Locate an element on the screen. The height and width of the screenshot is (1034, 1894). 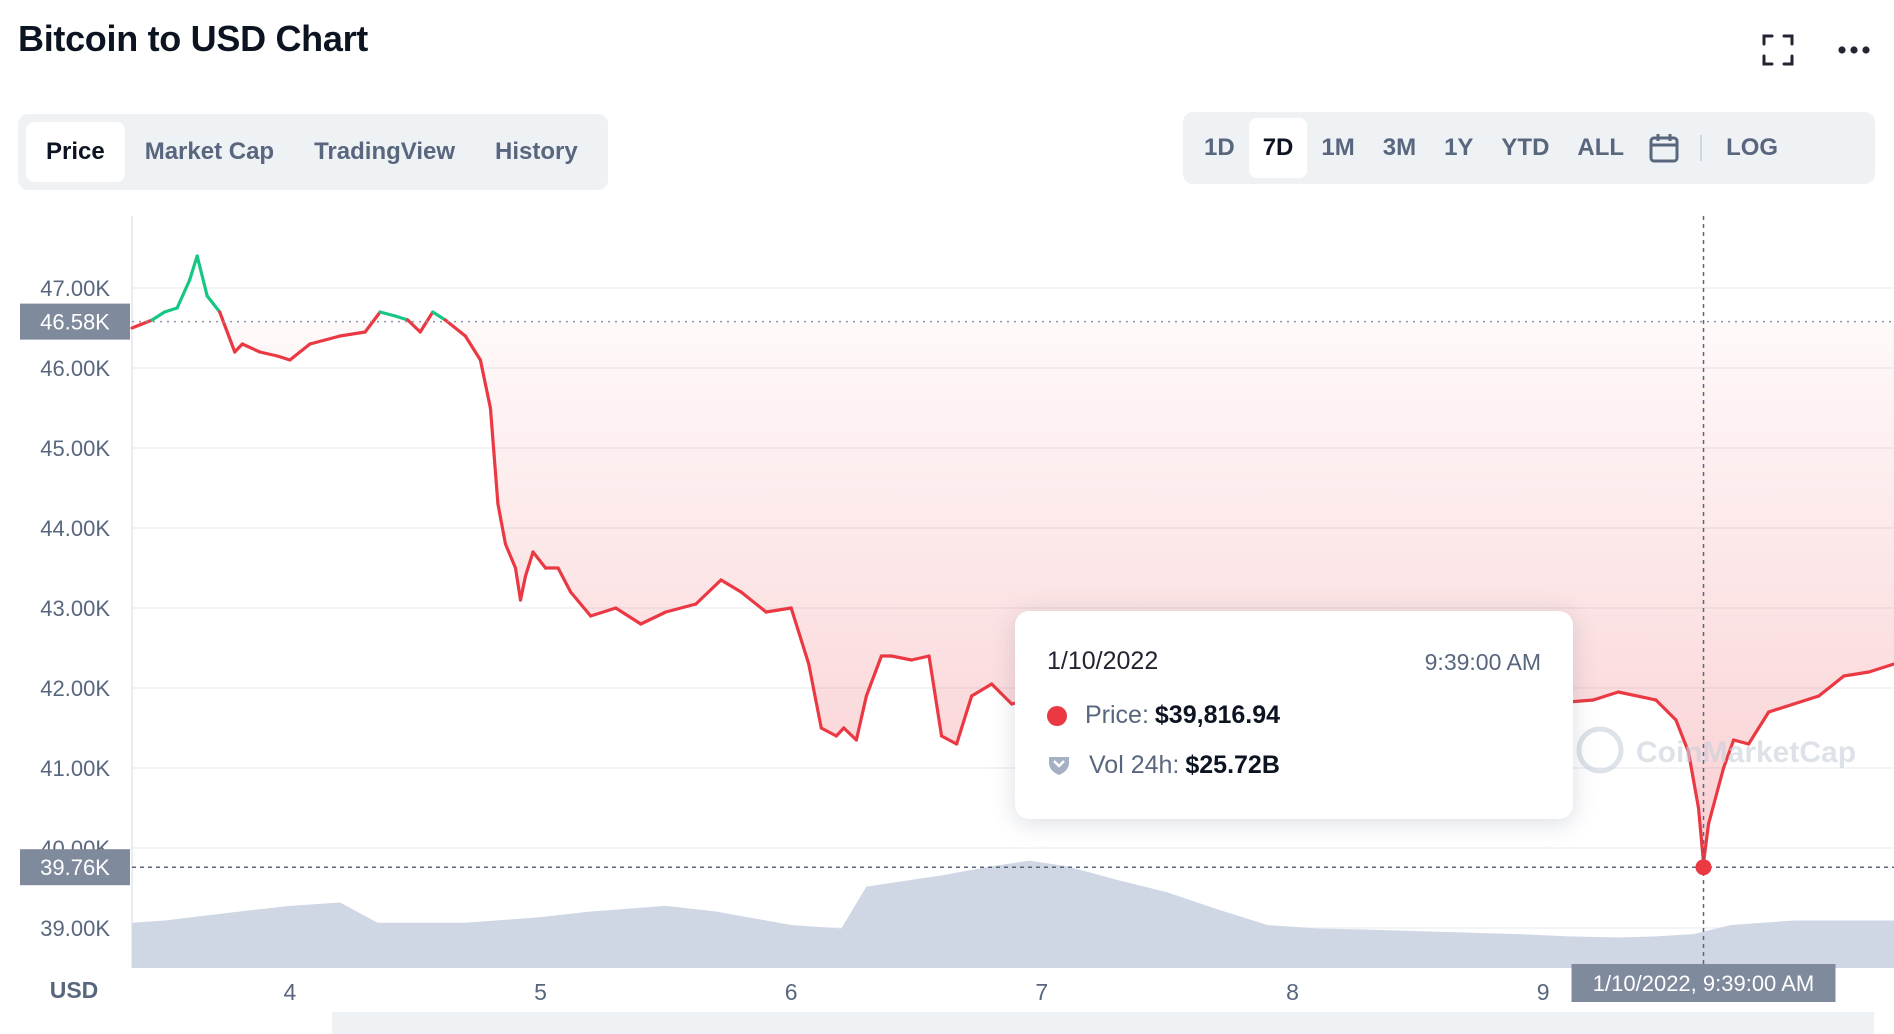
range-7d: 7D is located at coordinates (1278, 148).